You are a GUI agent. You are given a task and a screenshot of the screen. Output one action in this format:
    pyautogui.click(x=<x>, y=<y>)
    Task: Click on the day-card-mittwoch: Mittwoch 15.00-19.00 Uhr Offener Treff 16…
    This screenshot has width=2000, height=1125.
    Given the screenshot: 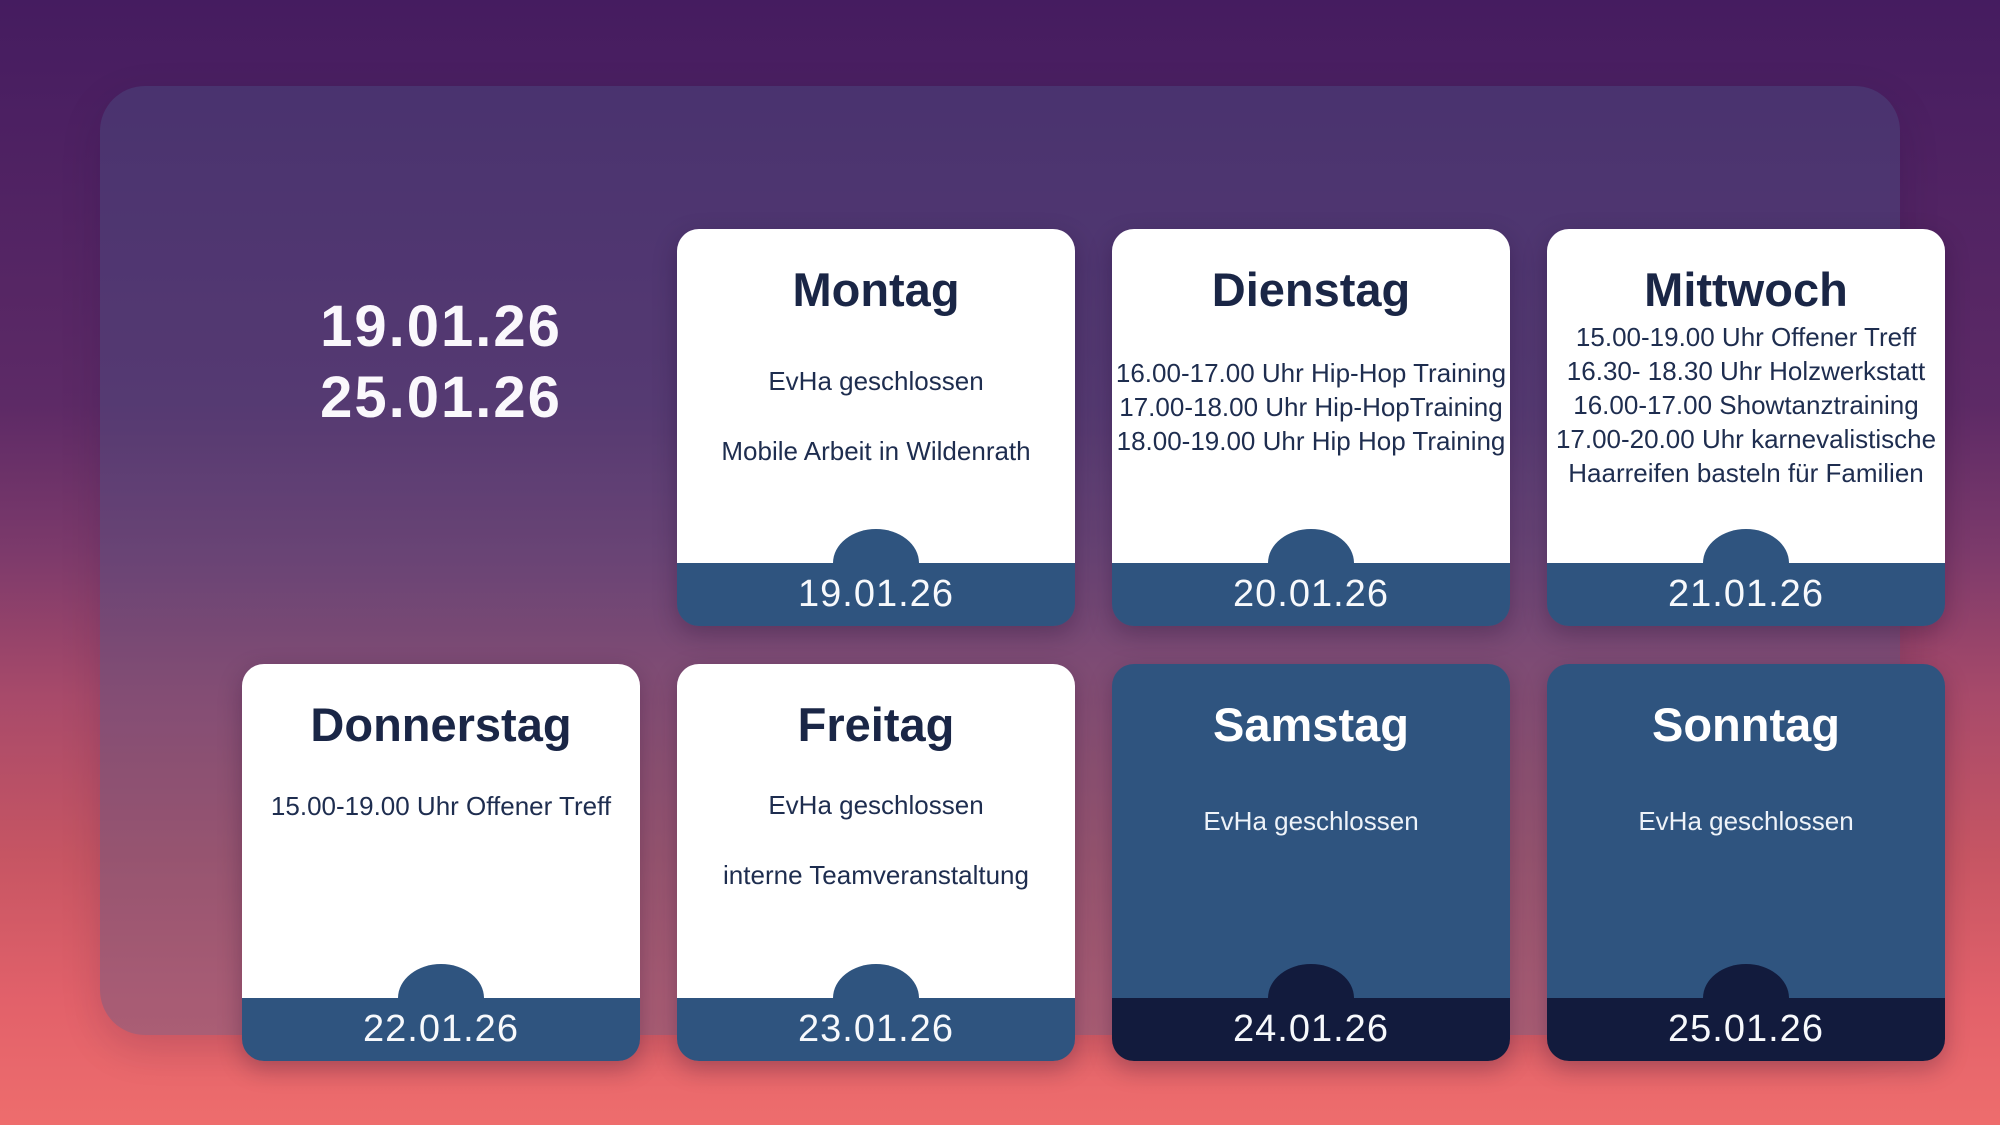 What is the action you would take?
    pyautogui.click(x=1746, y=427)
    